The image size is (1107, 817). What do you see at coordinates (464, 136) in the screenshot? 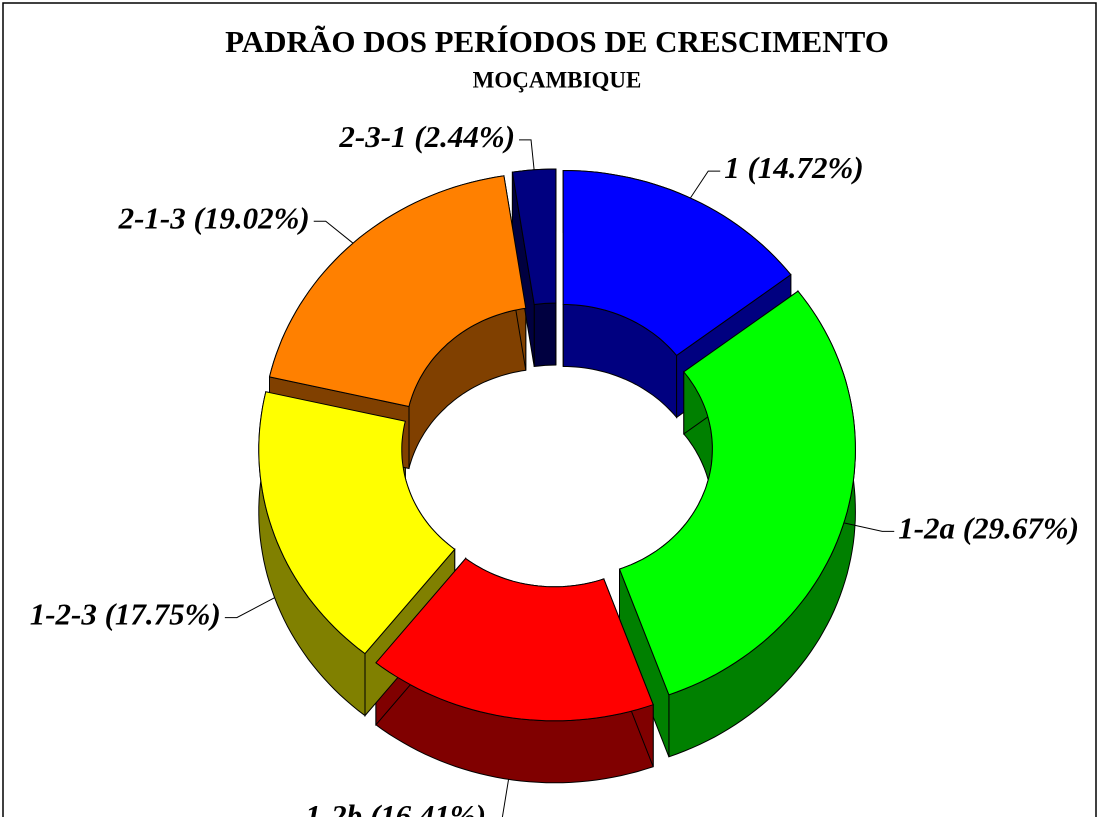
I see `value-label: (2.44%)` at bounding box center [464, 136].